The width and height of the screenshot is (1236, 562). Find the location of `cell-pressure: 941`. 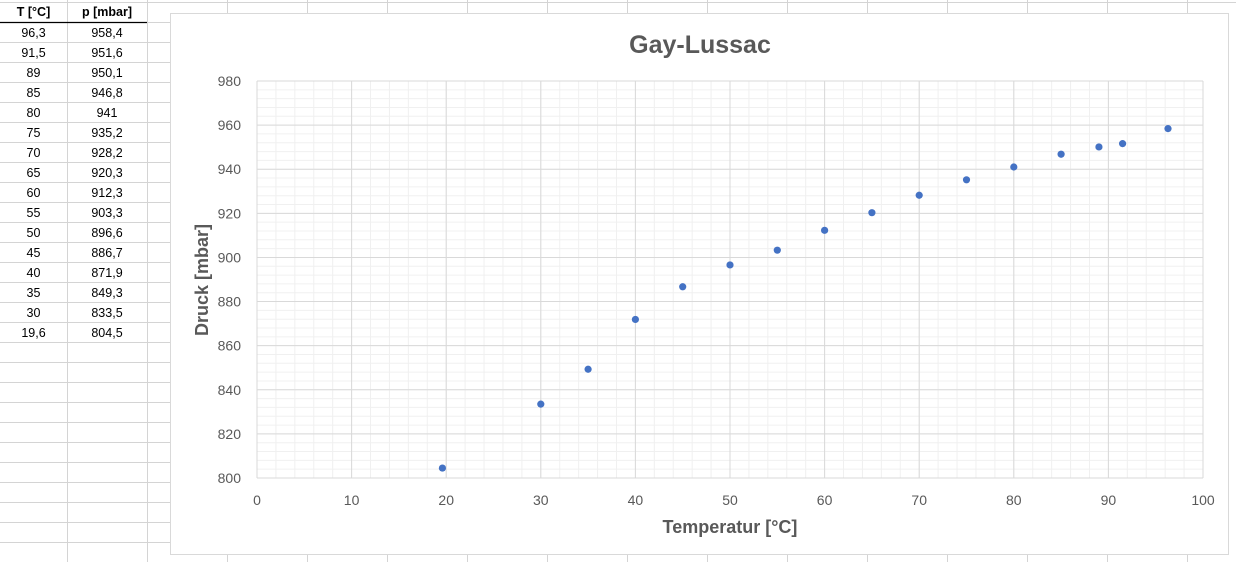

cell-pressure: 941 is located at coordinates (107, 113).